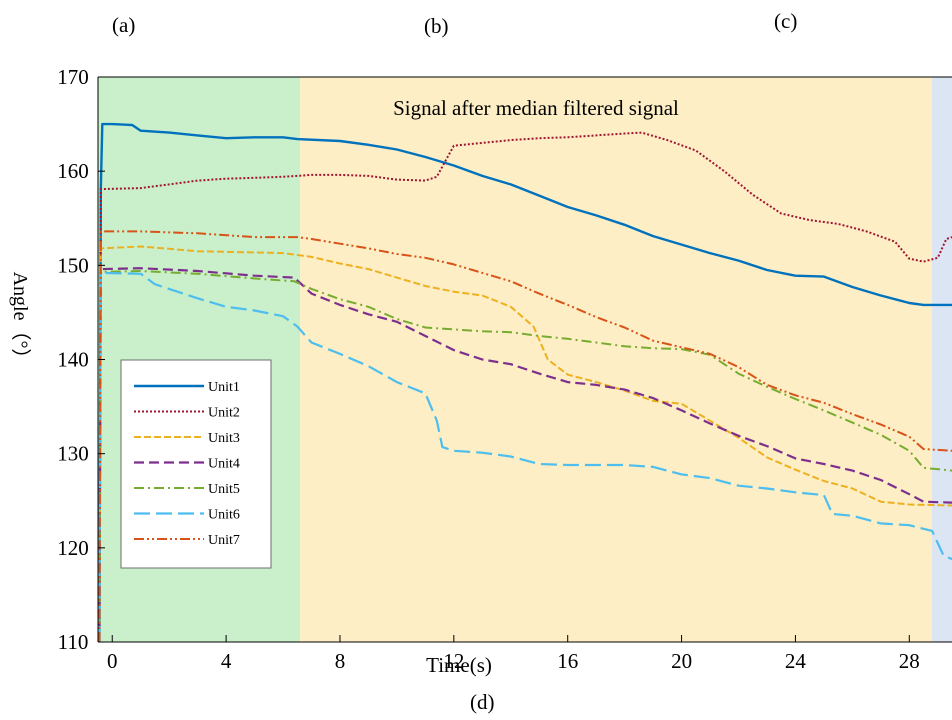 This screenshot has width=952, height=720. I want to click on legend-label-unit1: Unit1, so click(224, 387).